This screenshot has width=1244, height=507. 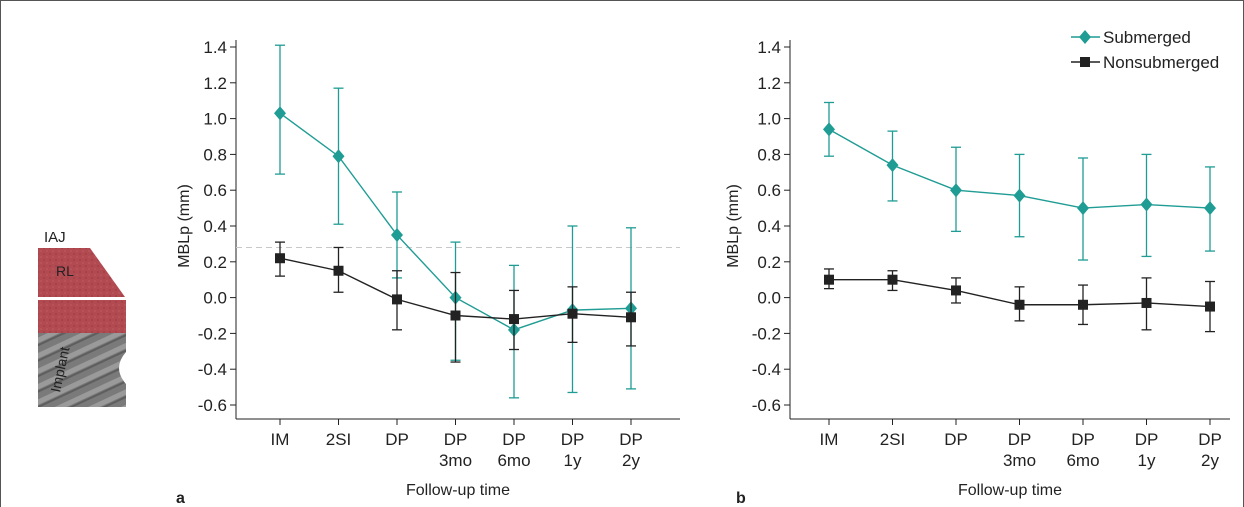 What do you see at coordinates (184, 226) in the screenshot?
I see `panel-a-y-axis-label: MBLp (mm)` at bounding box center [184, 226].